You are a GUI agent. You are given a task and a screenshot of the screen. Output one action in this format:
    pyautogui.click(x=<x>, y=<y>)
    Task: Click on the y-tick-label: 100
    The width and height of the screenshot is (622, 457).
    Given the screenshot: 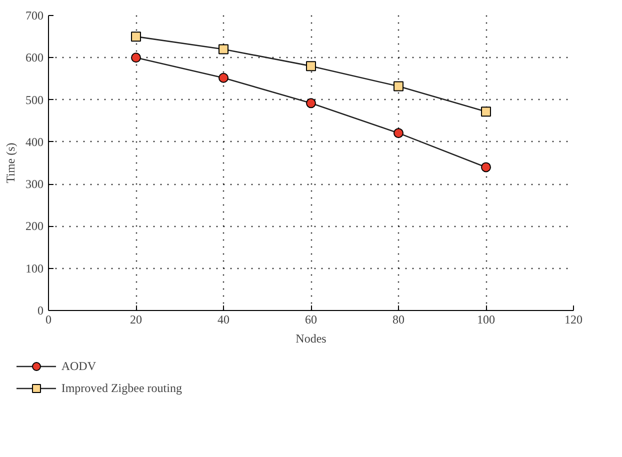 What is the action you would take?
    pyautogui.click(x=35, y=268)
    